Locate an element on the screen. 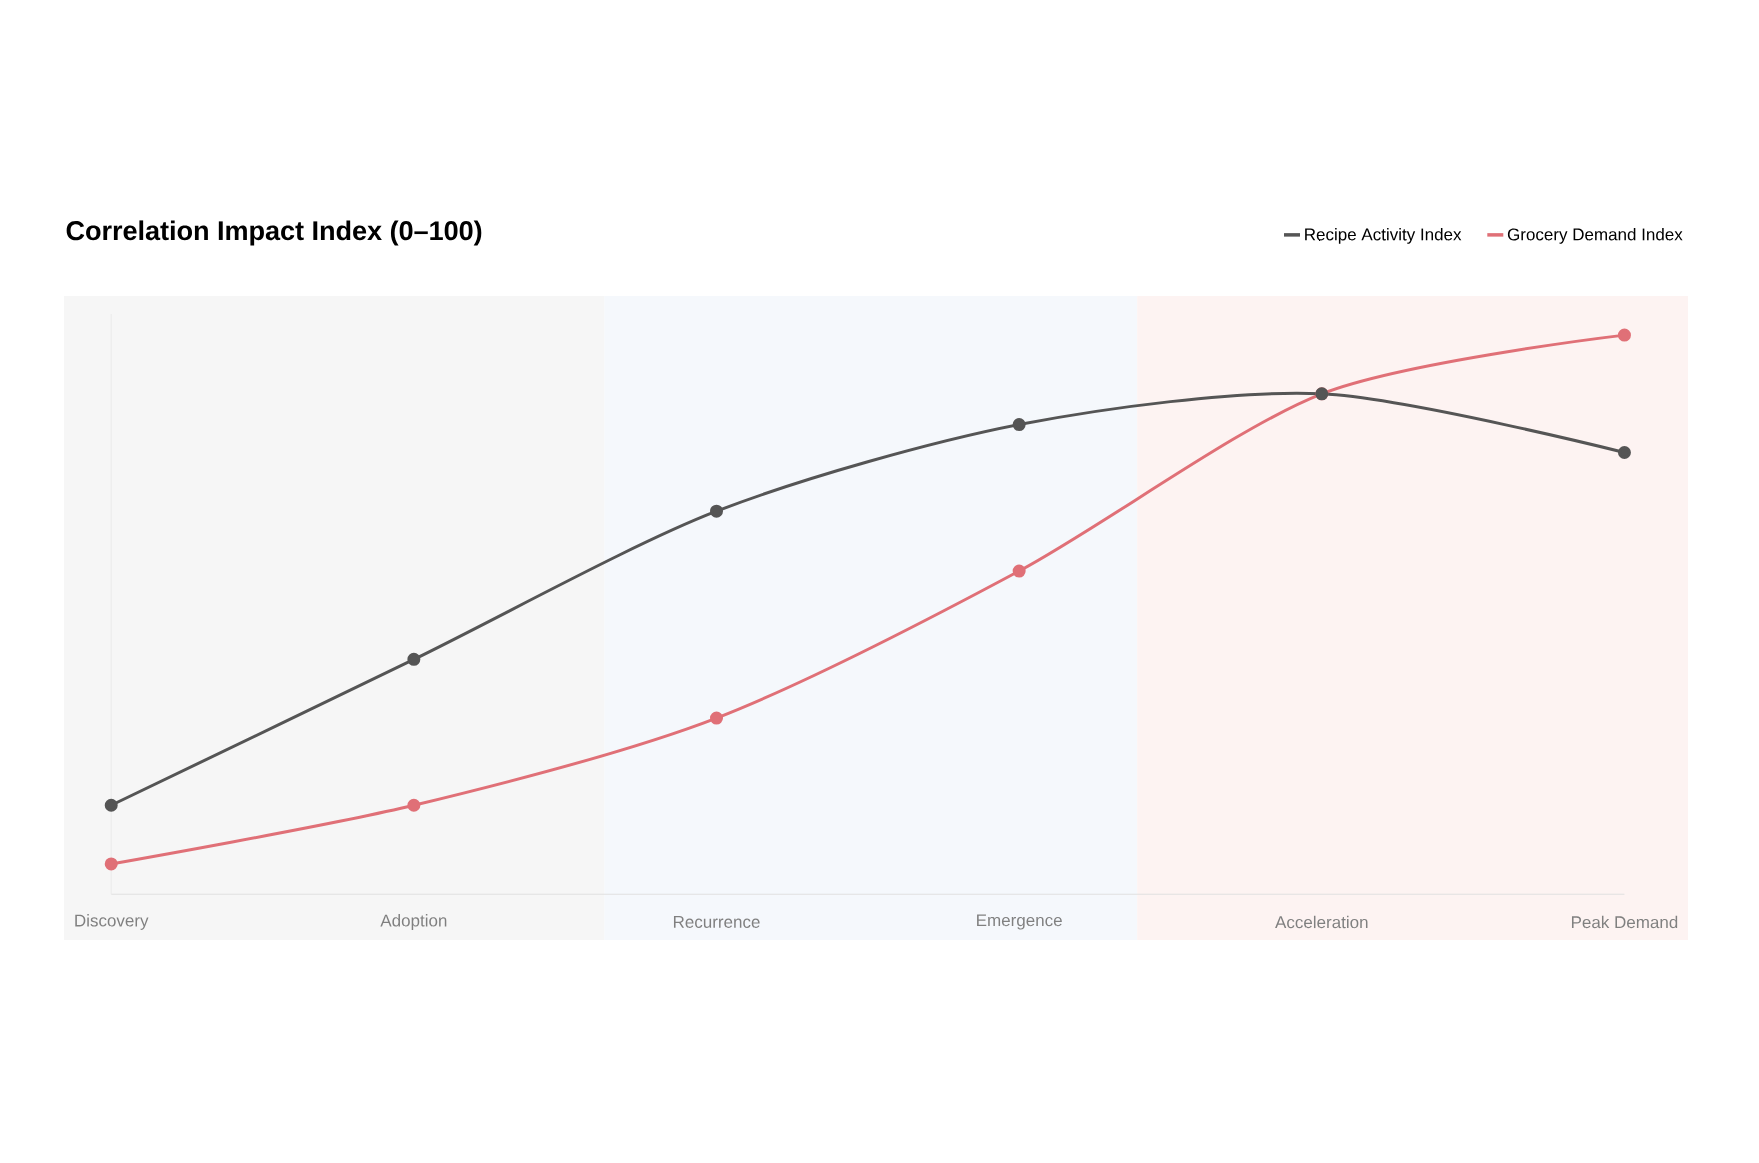  x-tick-label: Discovery is located at coordinates (112, 922).